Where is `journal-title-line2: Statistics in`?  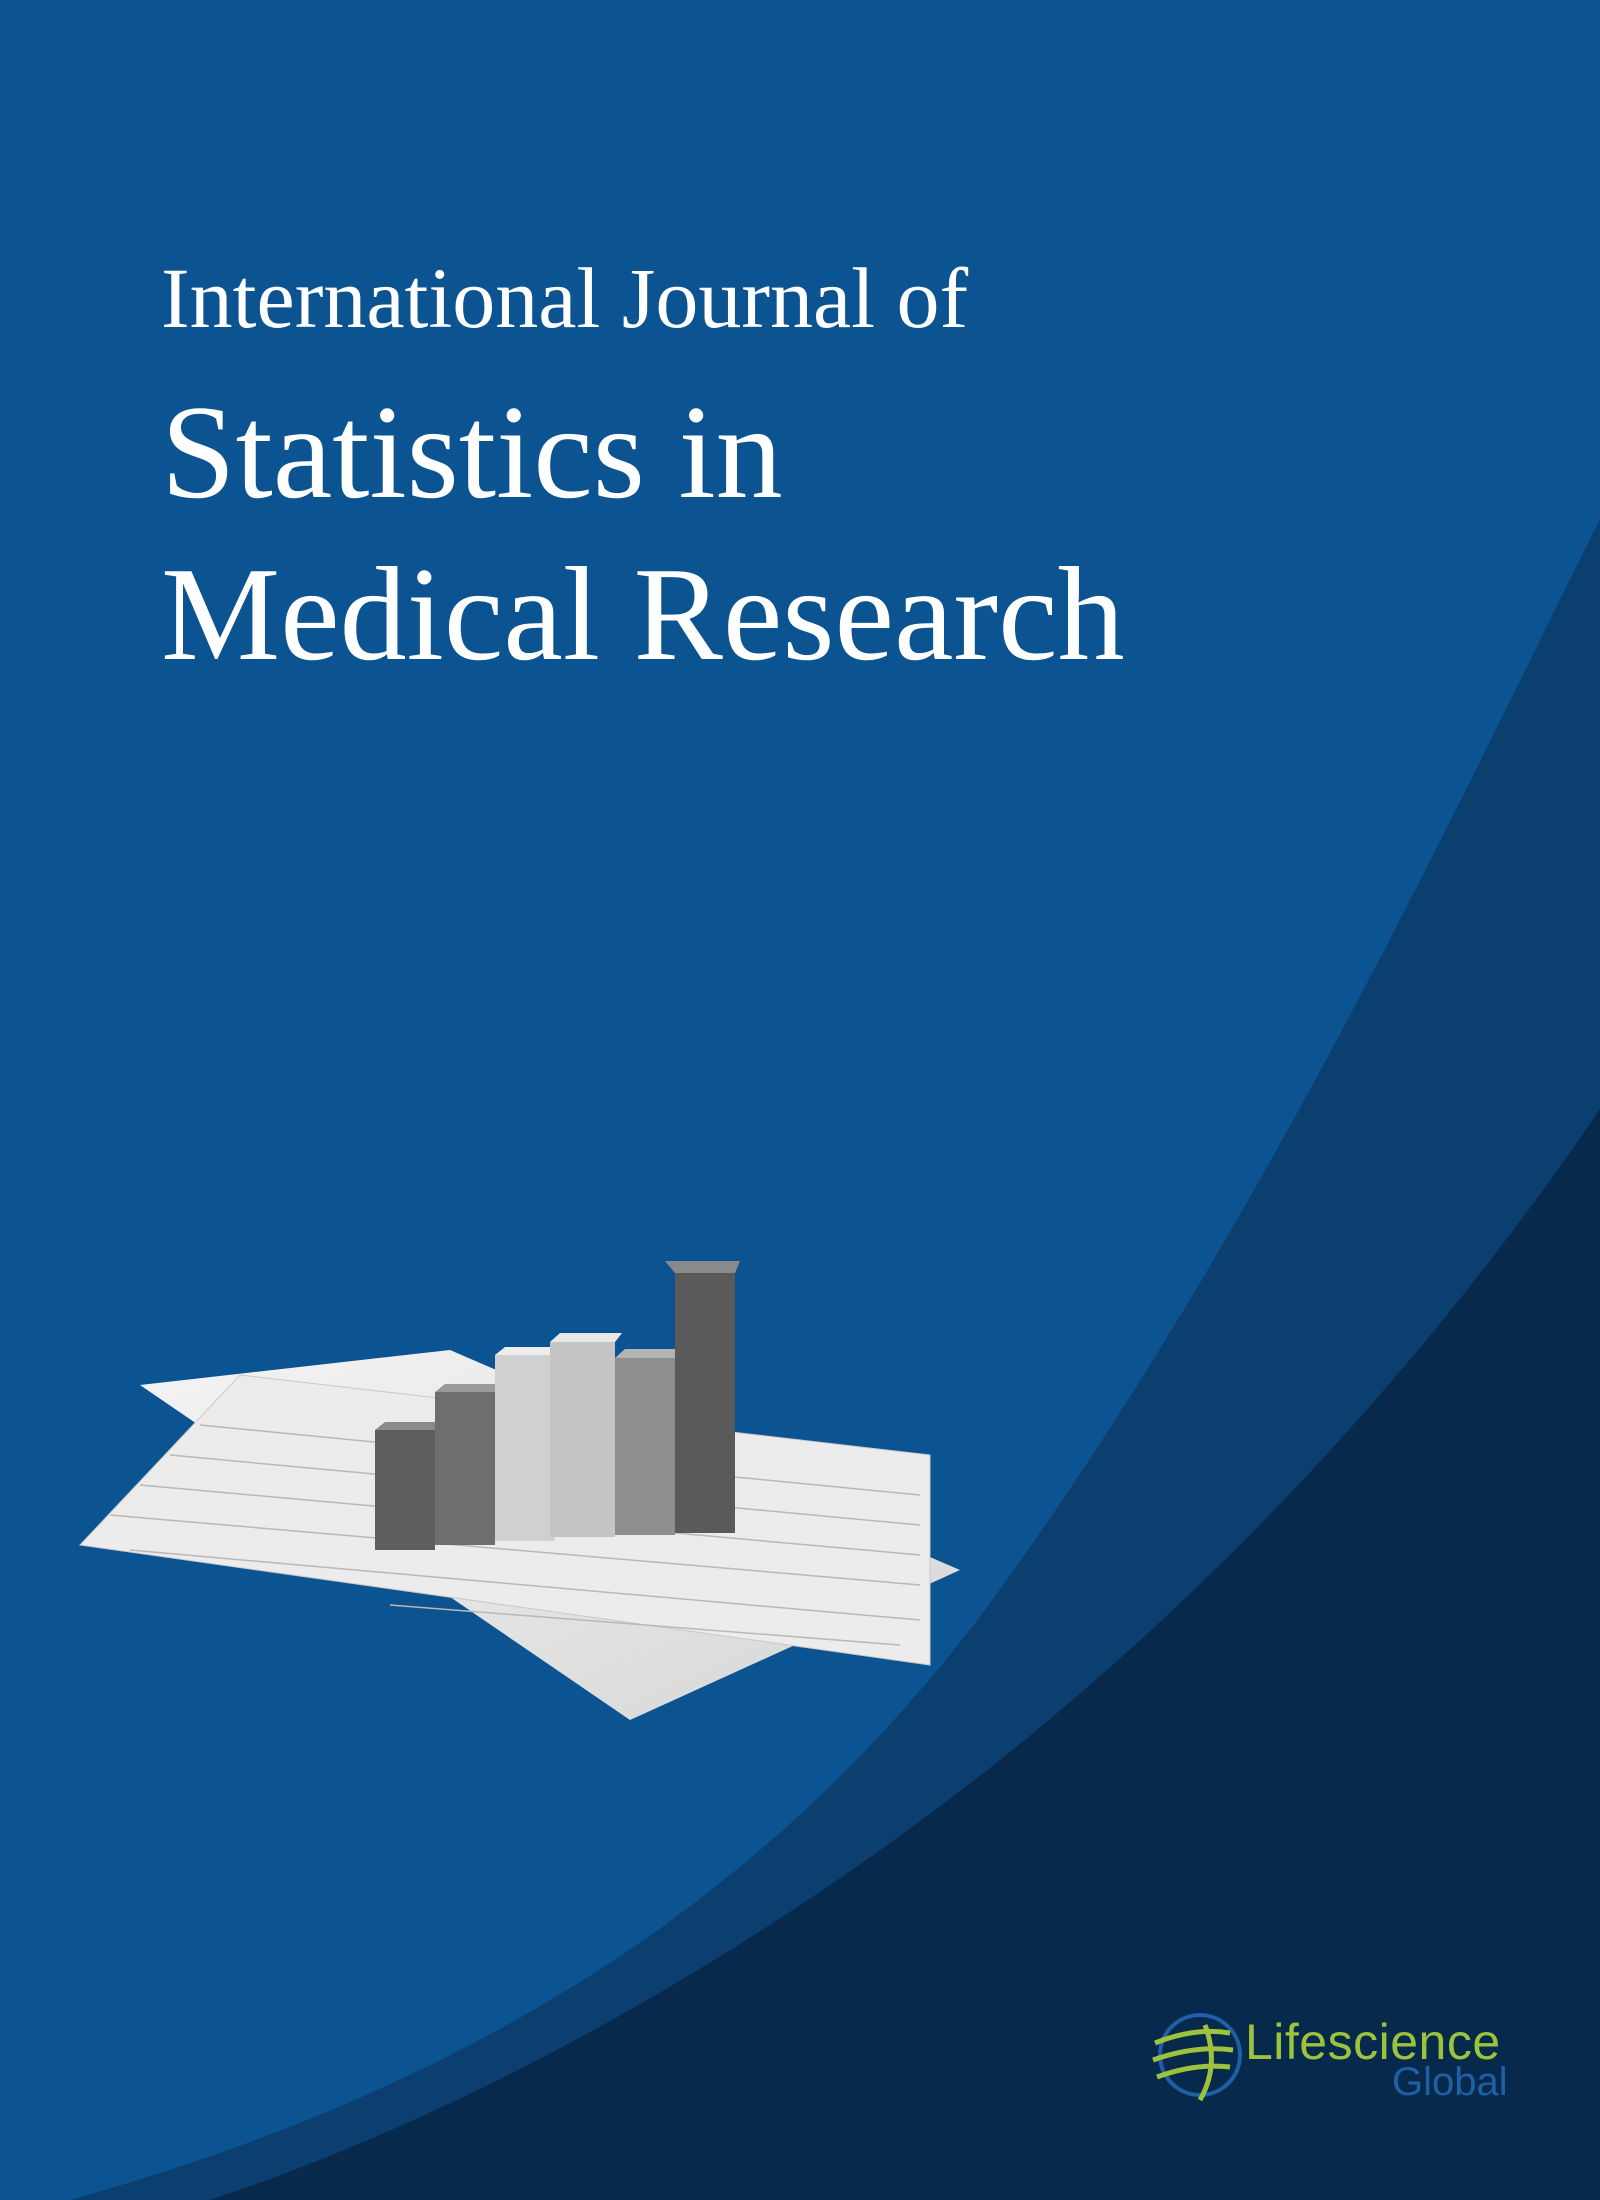
journal-title-line2: Statistics in is located at coordinates (472, 452).